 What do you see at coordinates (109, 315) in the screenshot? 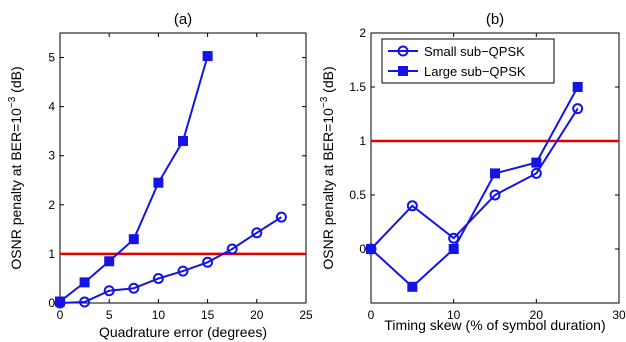
I see `x-tick-label: 5` at bounding box center [109, 315].